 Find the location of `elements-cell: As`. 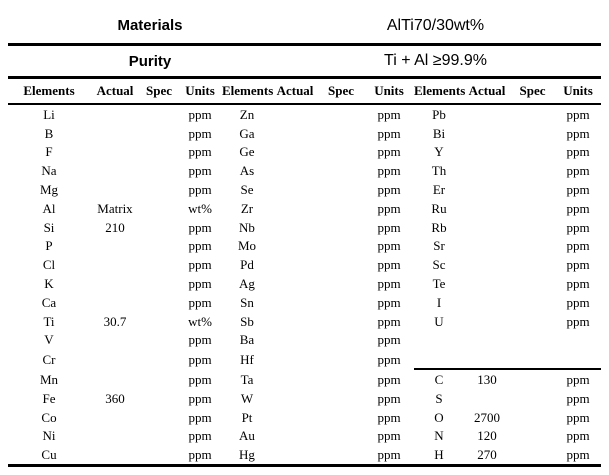

elements-cell: As is located at coordinates (247, 171).